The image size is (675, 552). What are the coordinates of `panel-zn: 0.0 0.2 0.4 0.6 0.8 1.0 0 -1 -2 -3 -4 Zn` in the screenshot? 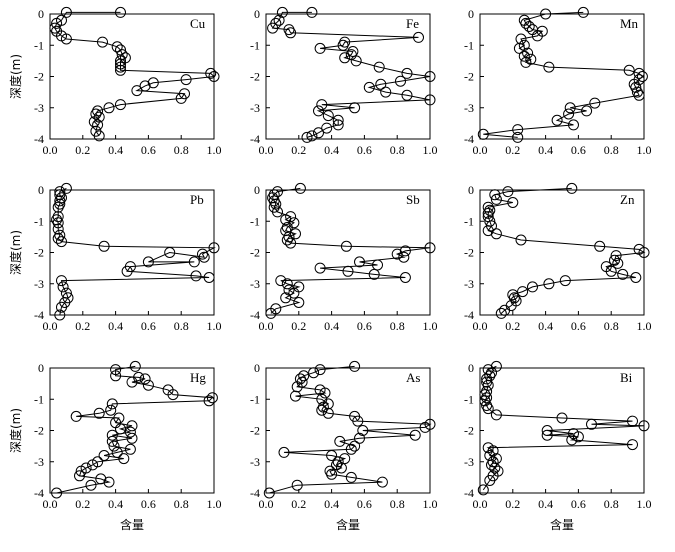 It's located at (558, 257).